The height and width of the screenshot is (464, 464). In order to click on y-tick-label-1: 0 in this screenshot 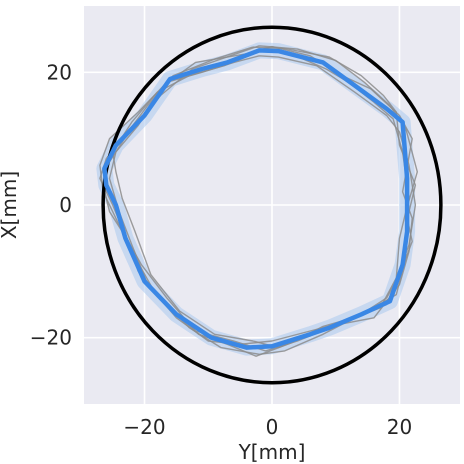, I will do `click(65, 205)`.